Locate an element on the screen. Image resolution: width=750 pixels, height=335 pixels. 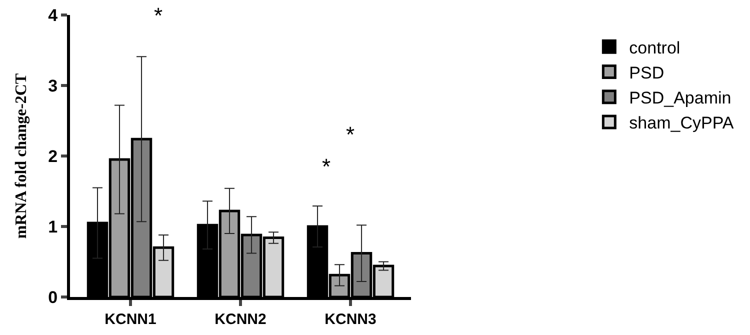
y-tick-label: 3 is located at coordinates (53, 86).